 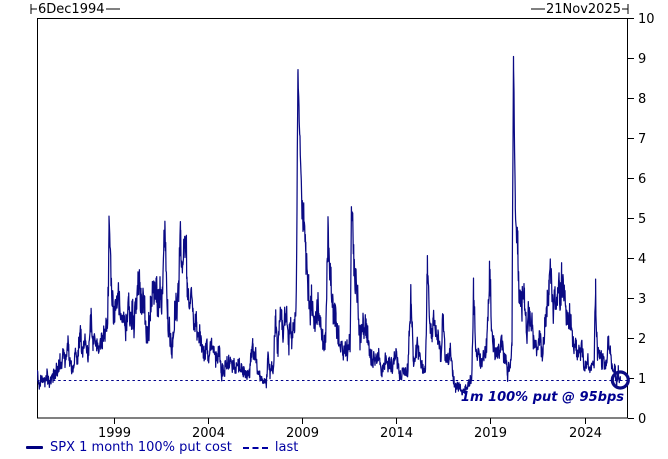 I want to click on end-date-label: 21Nov2025, so click(x=580, y=9).